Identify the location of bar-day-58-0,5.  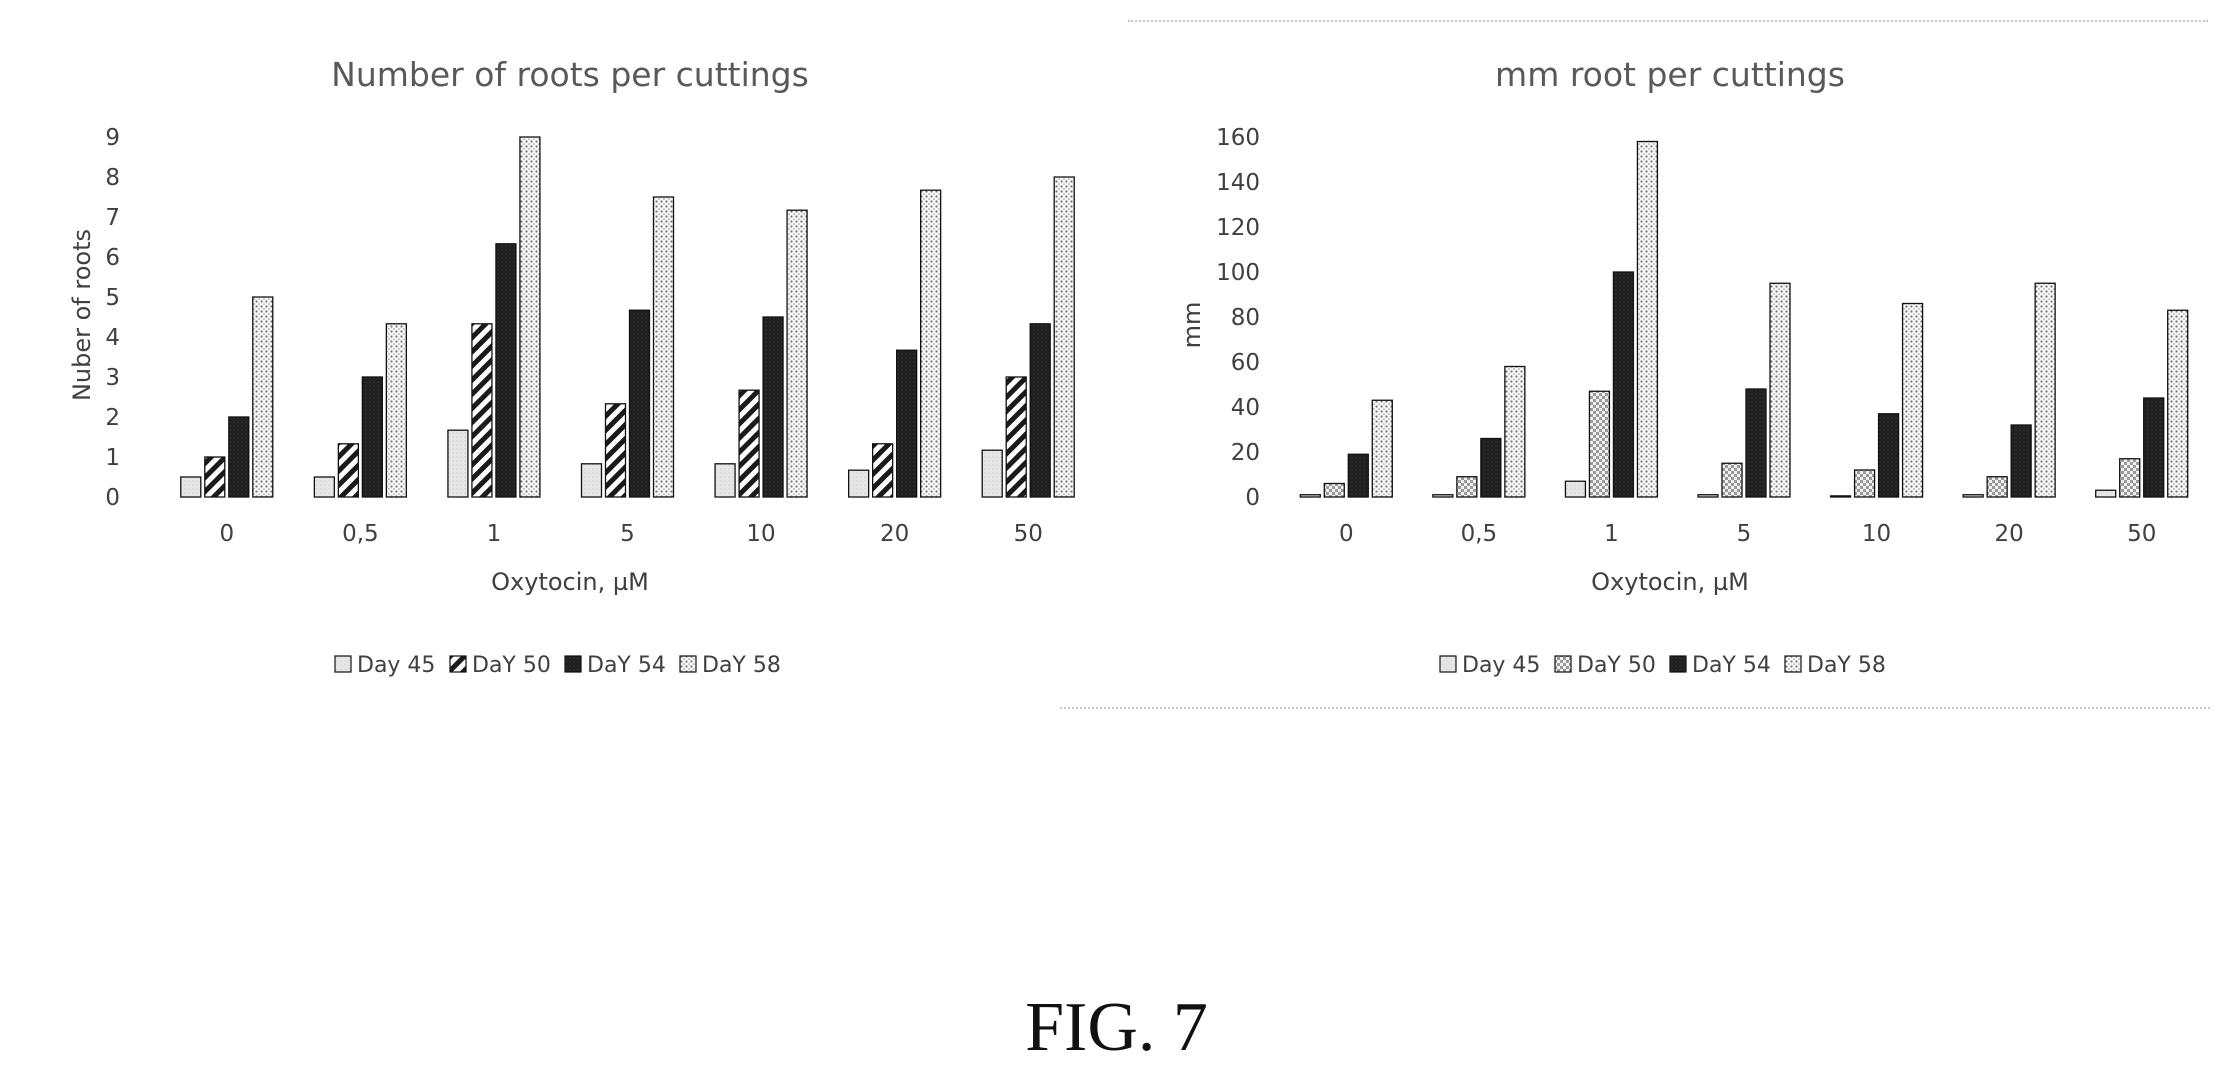
(1515, 431).